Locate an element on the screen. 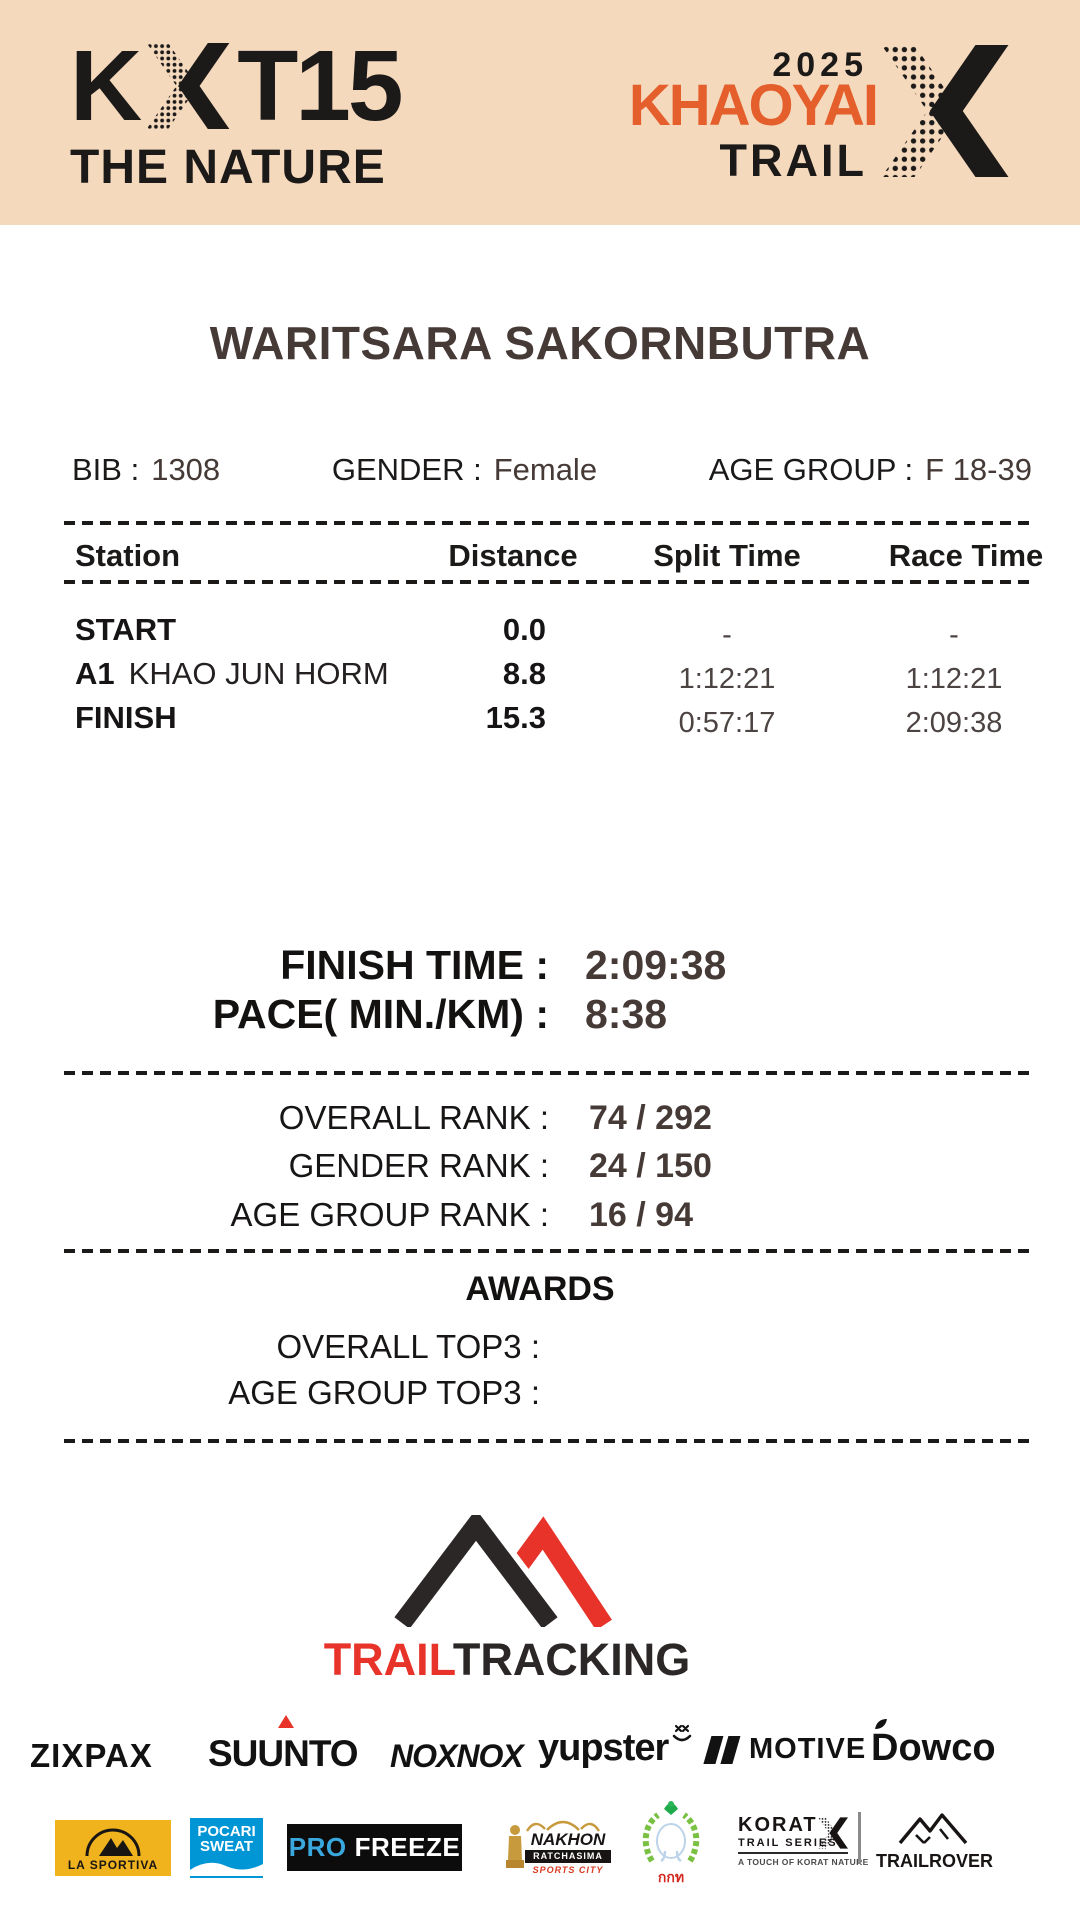 The width and height of the screenshot is (1080, 1920). station-code: START is located at coordinates (126, 629).